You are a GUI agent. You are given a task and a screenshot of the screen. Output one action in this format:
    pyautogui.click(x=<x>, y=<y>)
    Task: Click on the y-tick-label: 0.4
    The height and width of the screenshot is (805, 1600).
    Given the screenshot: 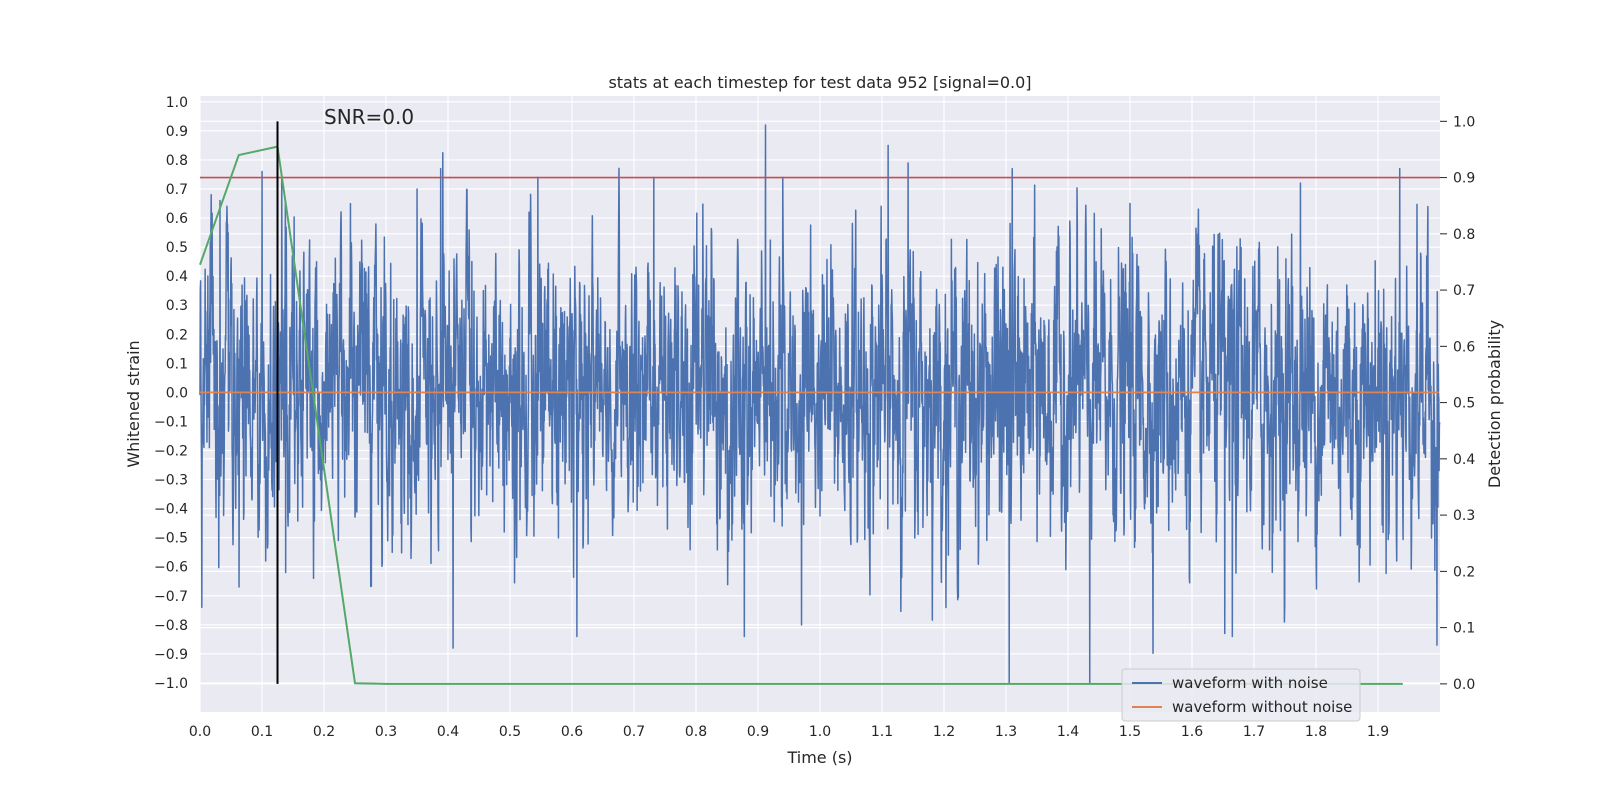 What is the action you would take?
    pyautogui.click(x=177, y=277)
    